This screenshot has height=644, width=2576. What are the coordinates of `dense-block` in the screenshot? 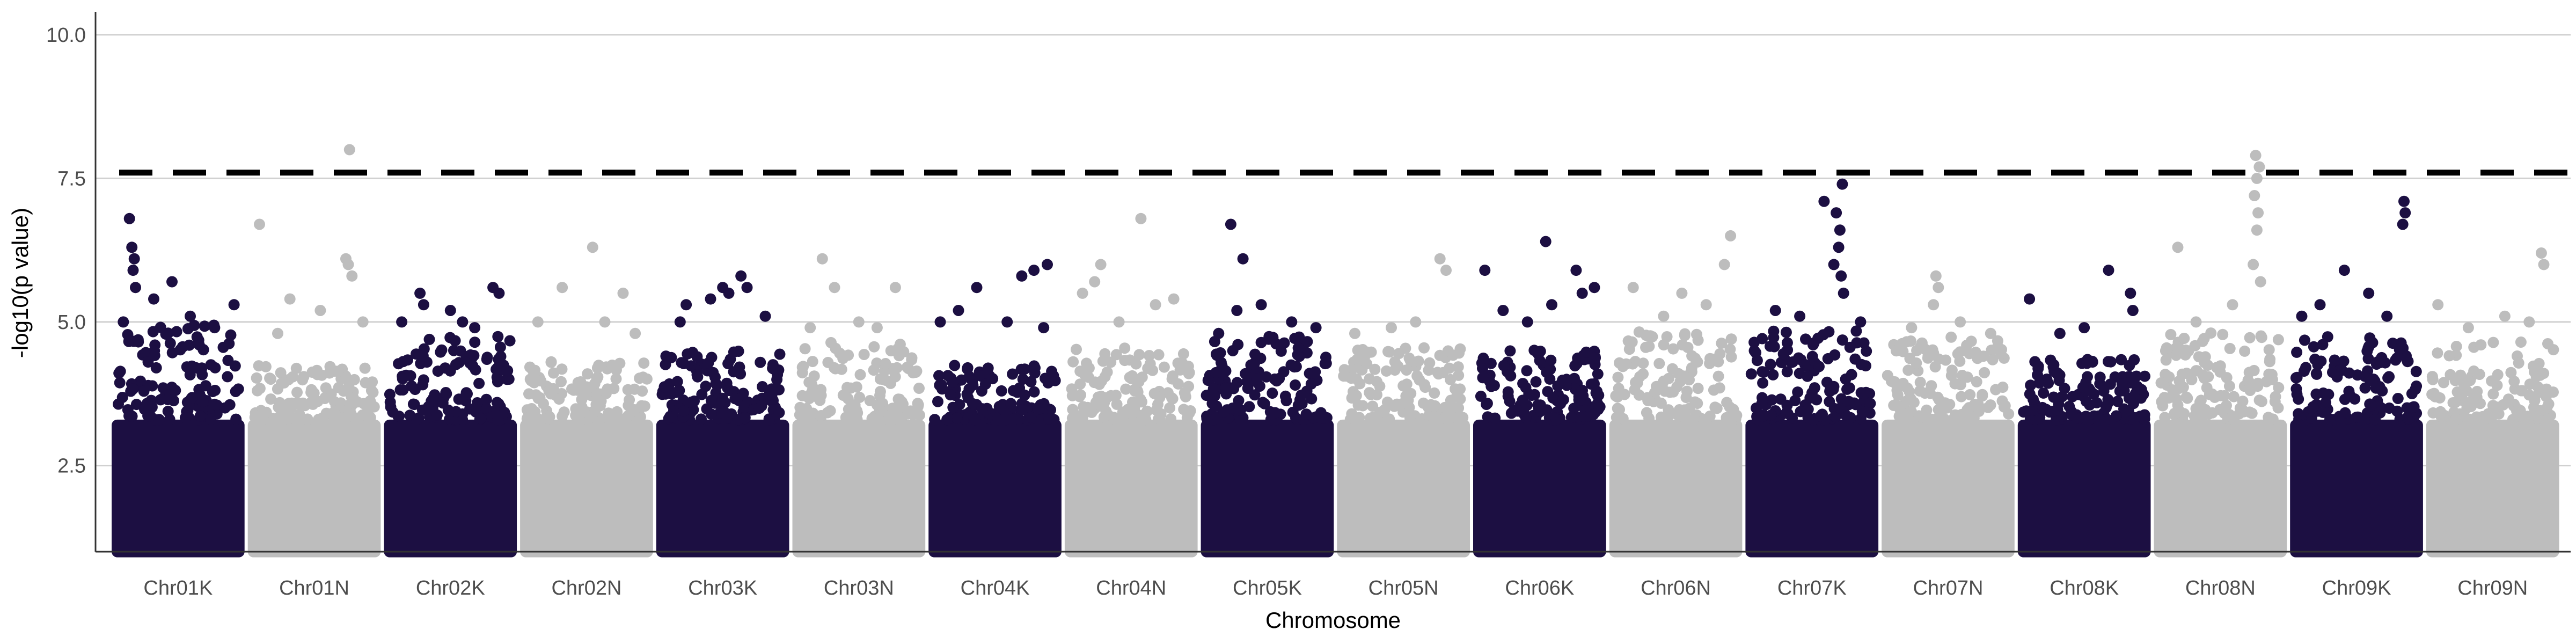 It's located at (722, 488).